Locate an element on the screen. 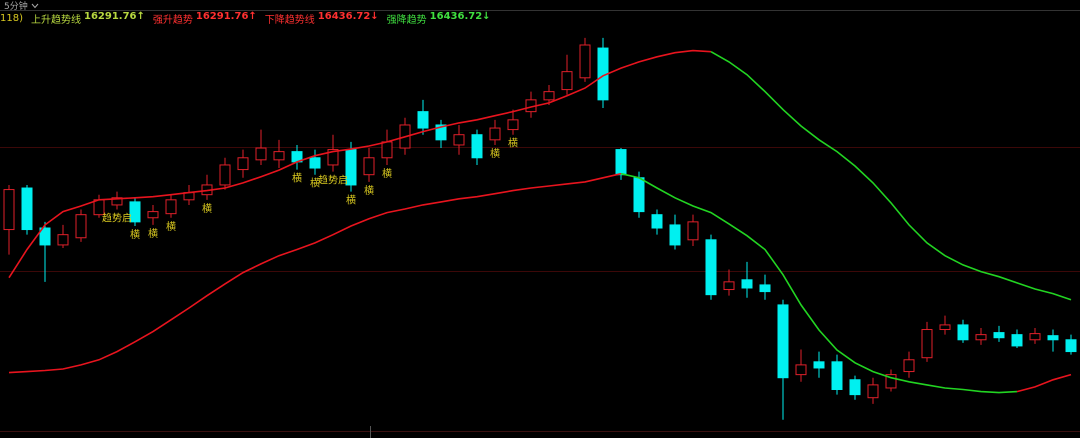 The image size is (1080, 438). indicator-param: 118) is located at coordinates (11, 18).